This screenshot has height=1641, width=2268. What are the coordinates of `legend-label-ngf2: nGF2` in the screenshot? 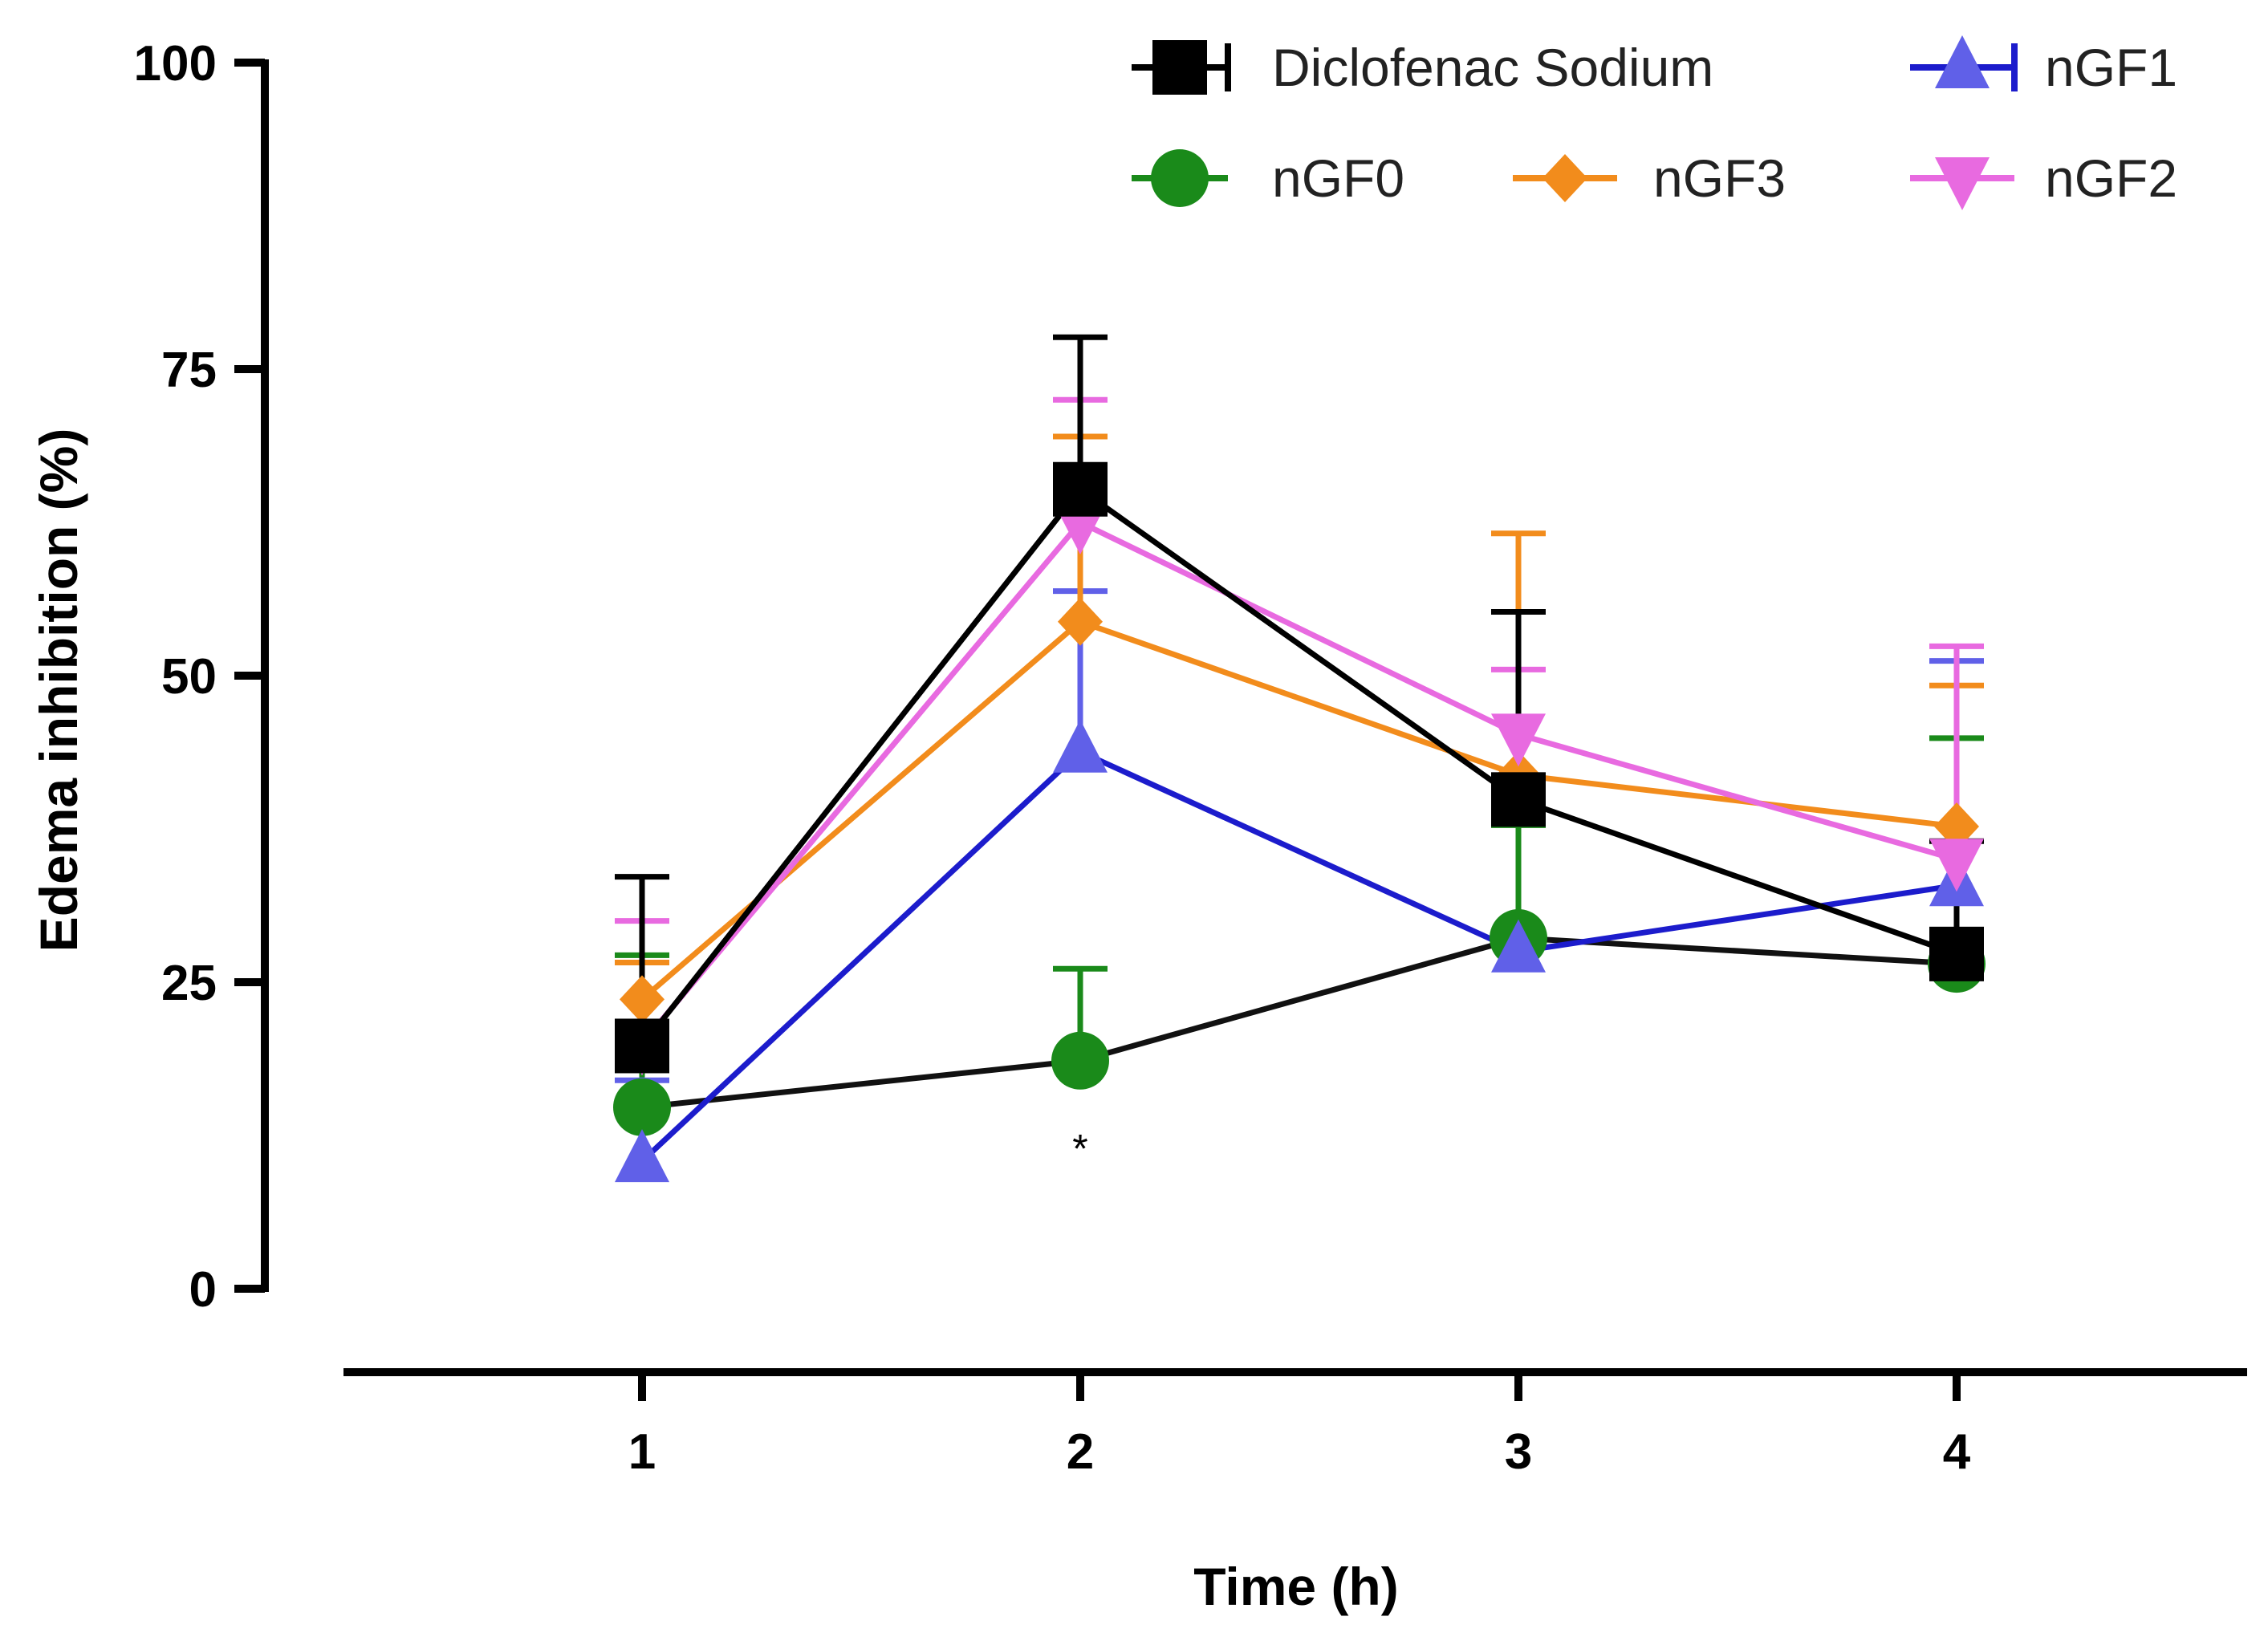 It's located at (2111, 178).